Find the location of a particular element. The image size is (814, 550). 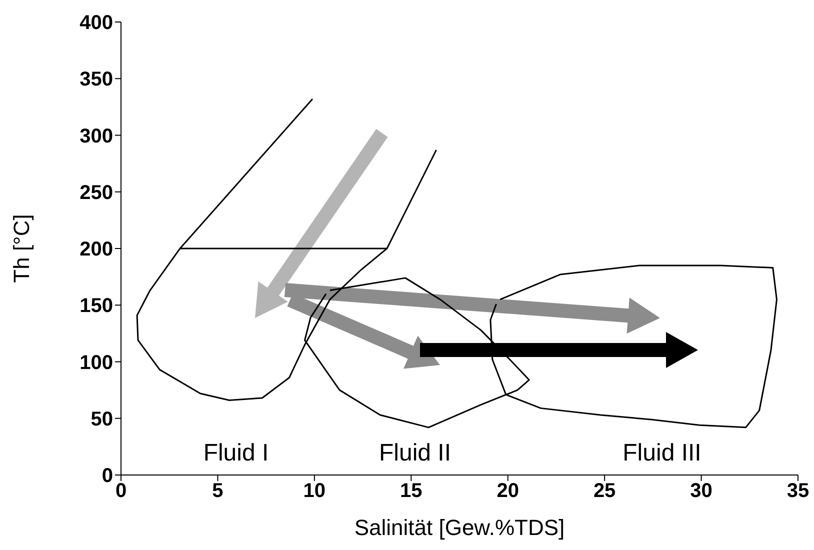

x-tick-label: 15 is located at coordinates (411, 491).